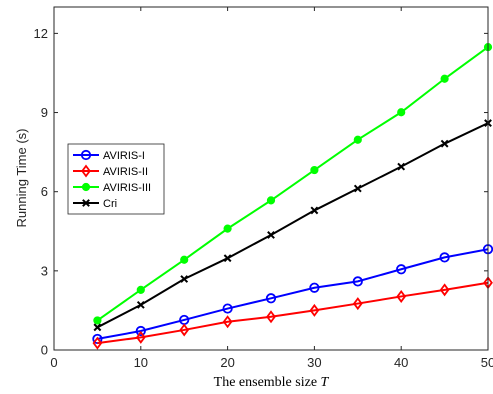 The image size is (493, 394). Describe the element at coordinates (41, 33) in the screenshot. I see `y-tick-label: 12` at that location.